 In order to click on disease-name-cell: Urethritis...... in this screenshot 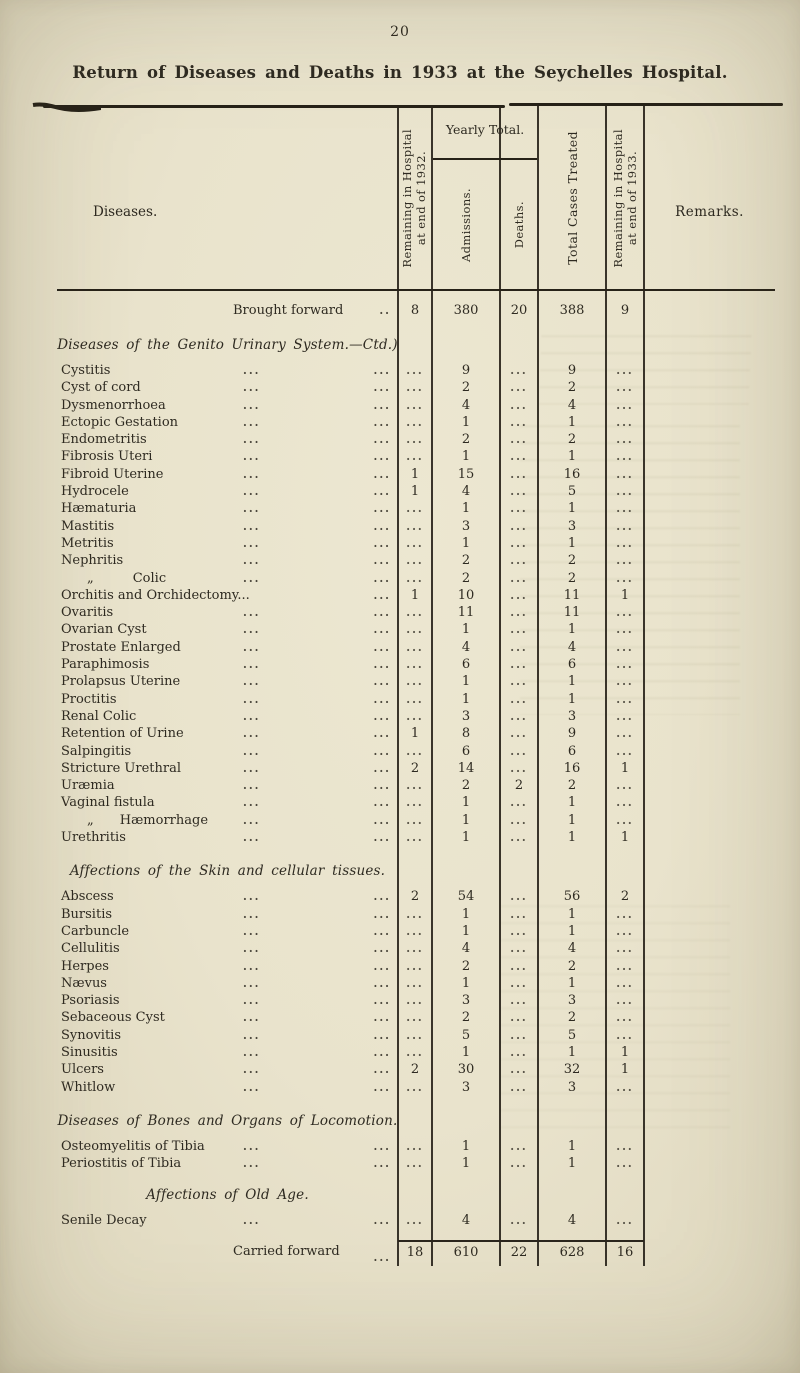, I will do `click(227, 837)`.